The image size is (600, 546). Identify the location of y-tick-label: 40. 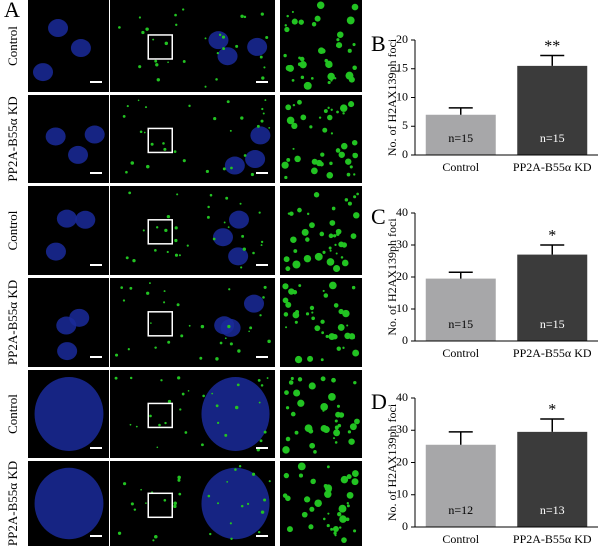
(402, 212).